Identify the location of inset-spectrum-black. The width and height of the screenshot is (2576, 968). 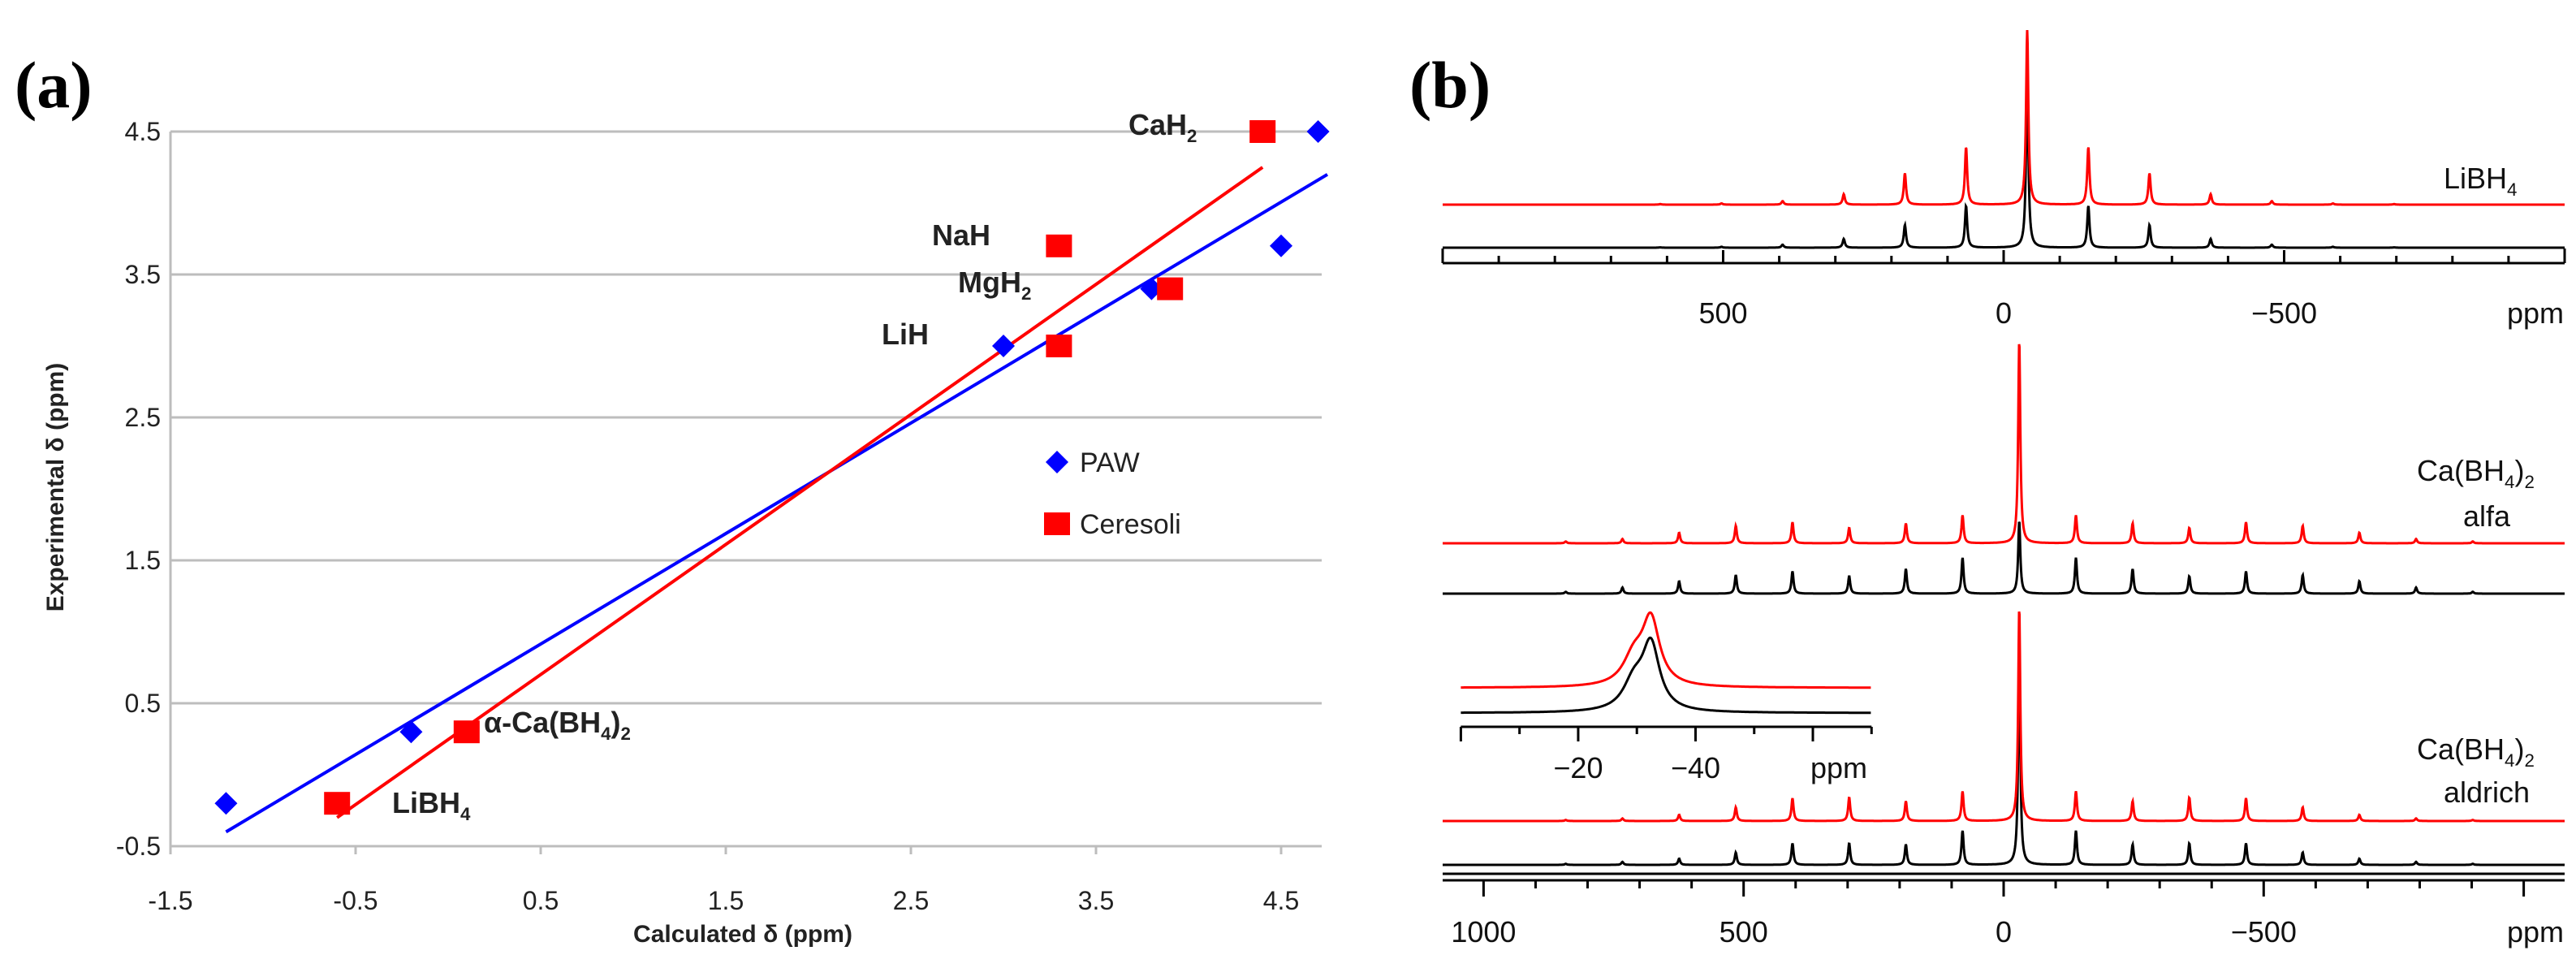
(1666, 675).